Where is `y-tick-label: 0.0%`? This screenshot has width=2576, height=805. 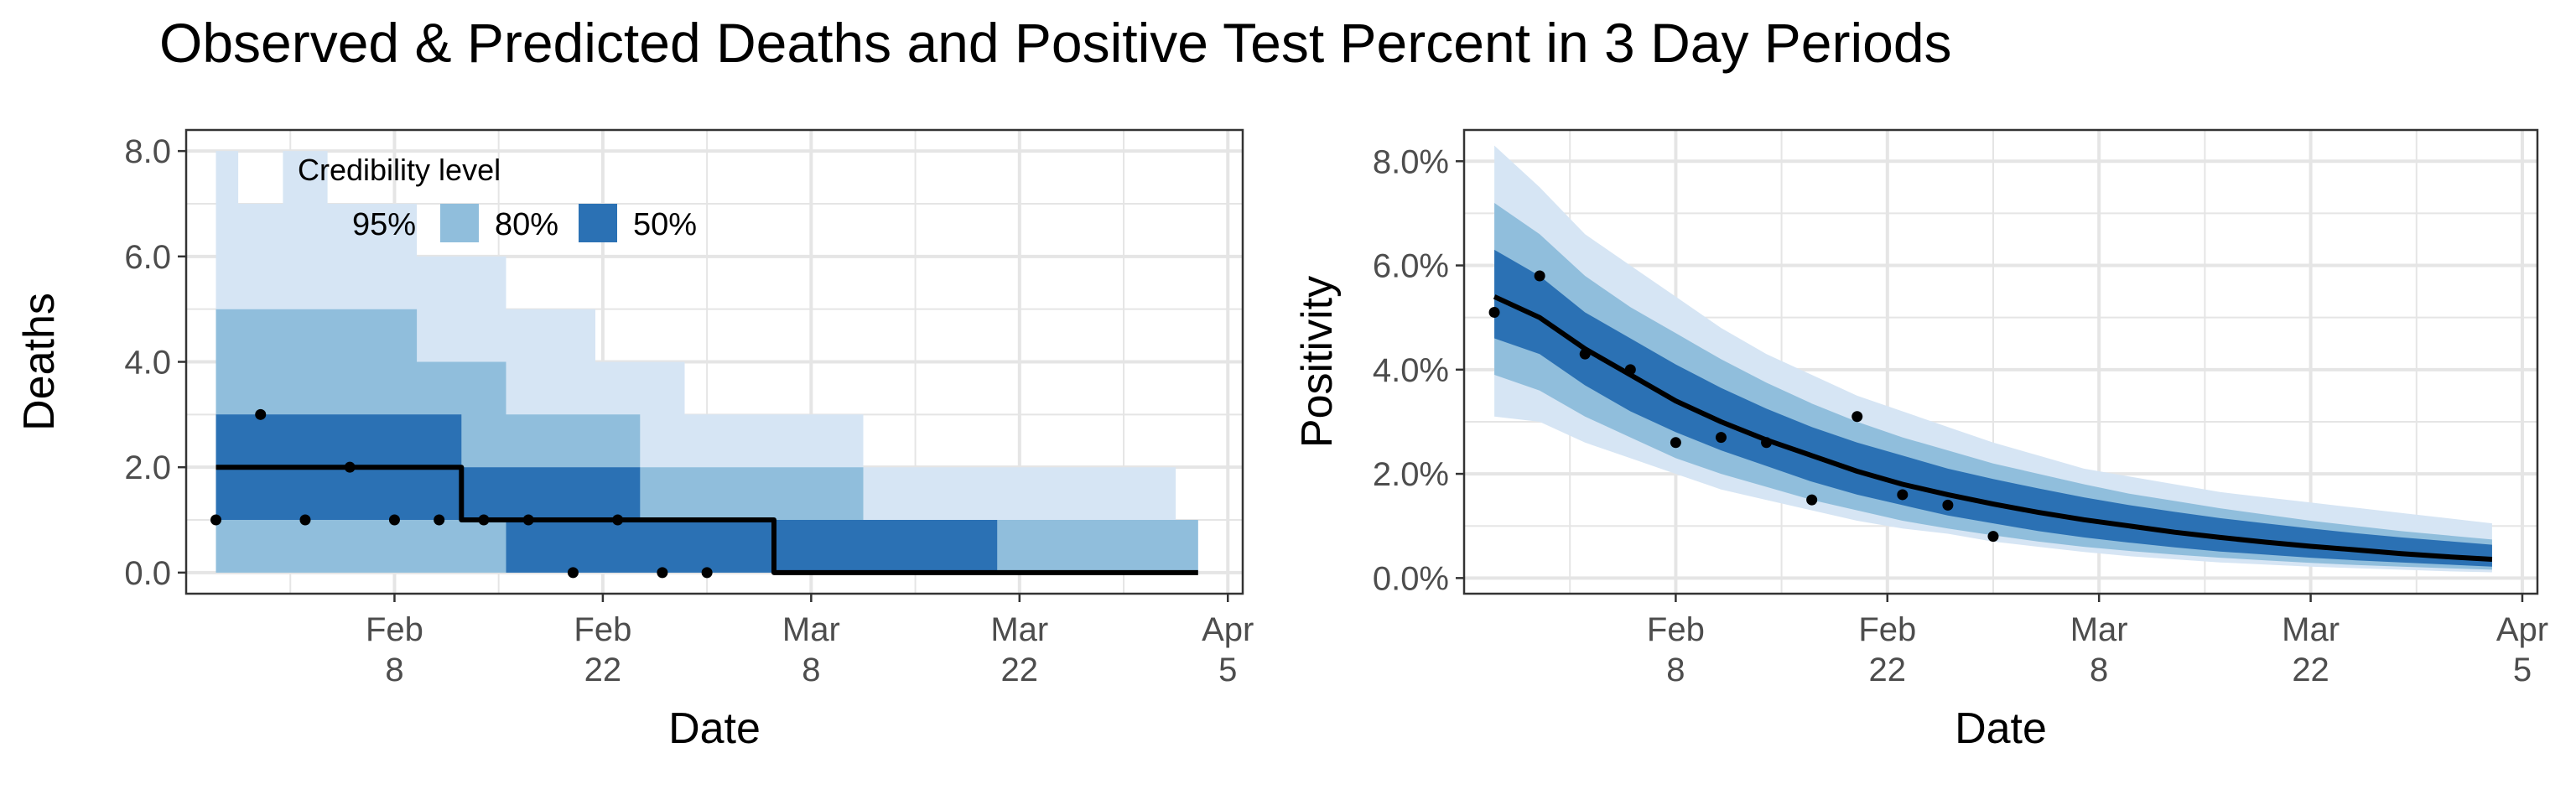
y-tick-label: 0.0% is located at coordinates (1411, 578).